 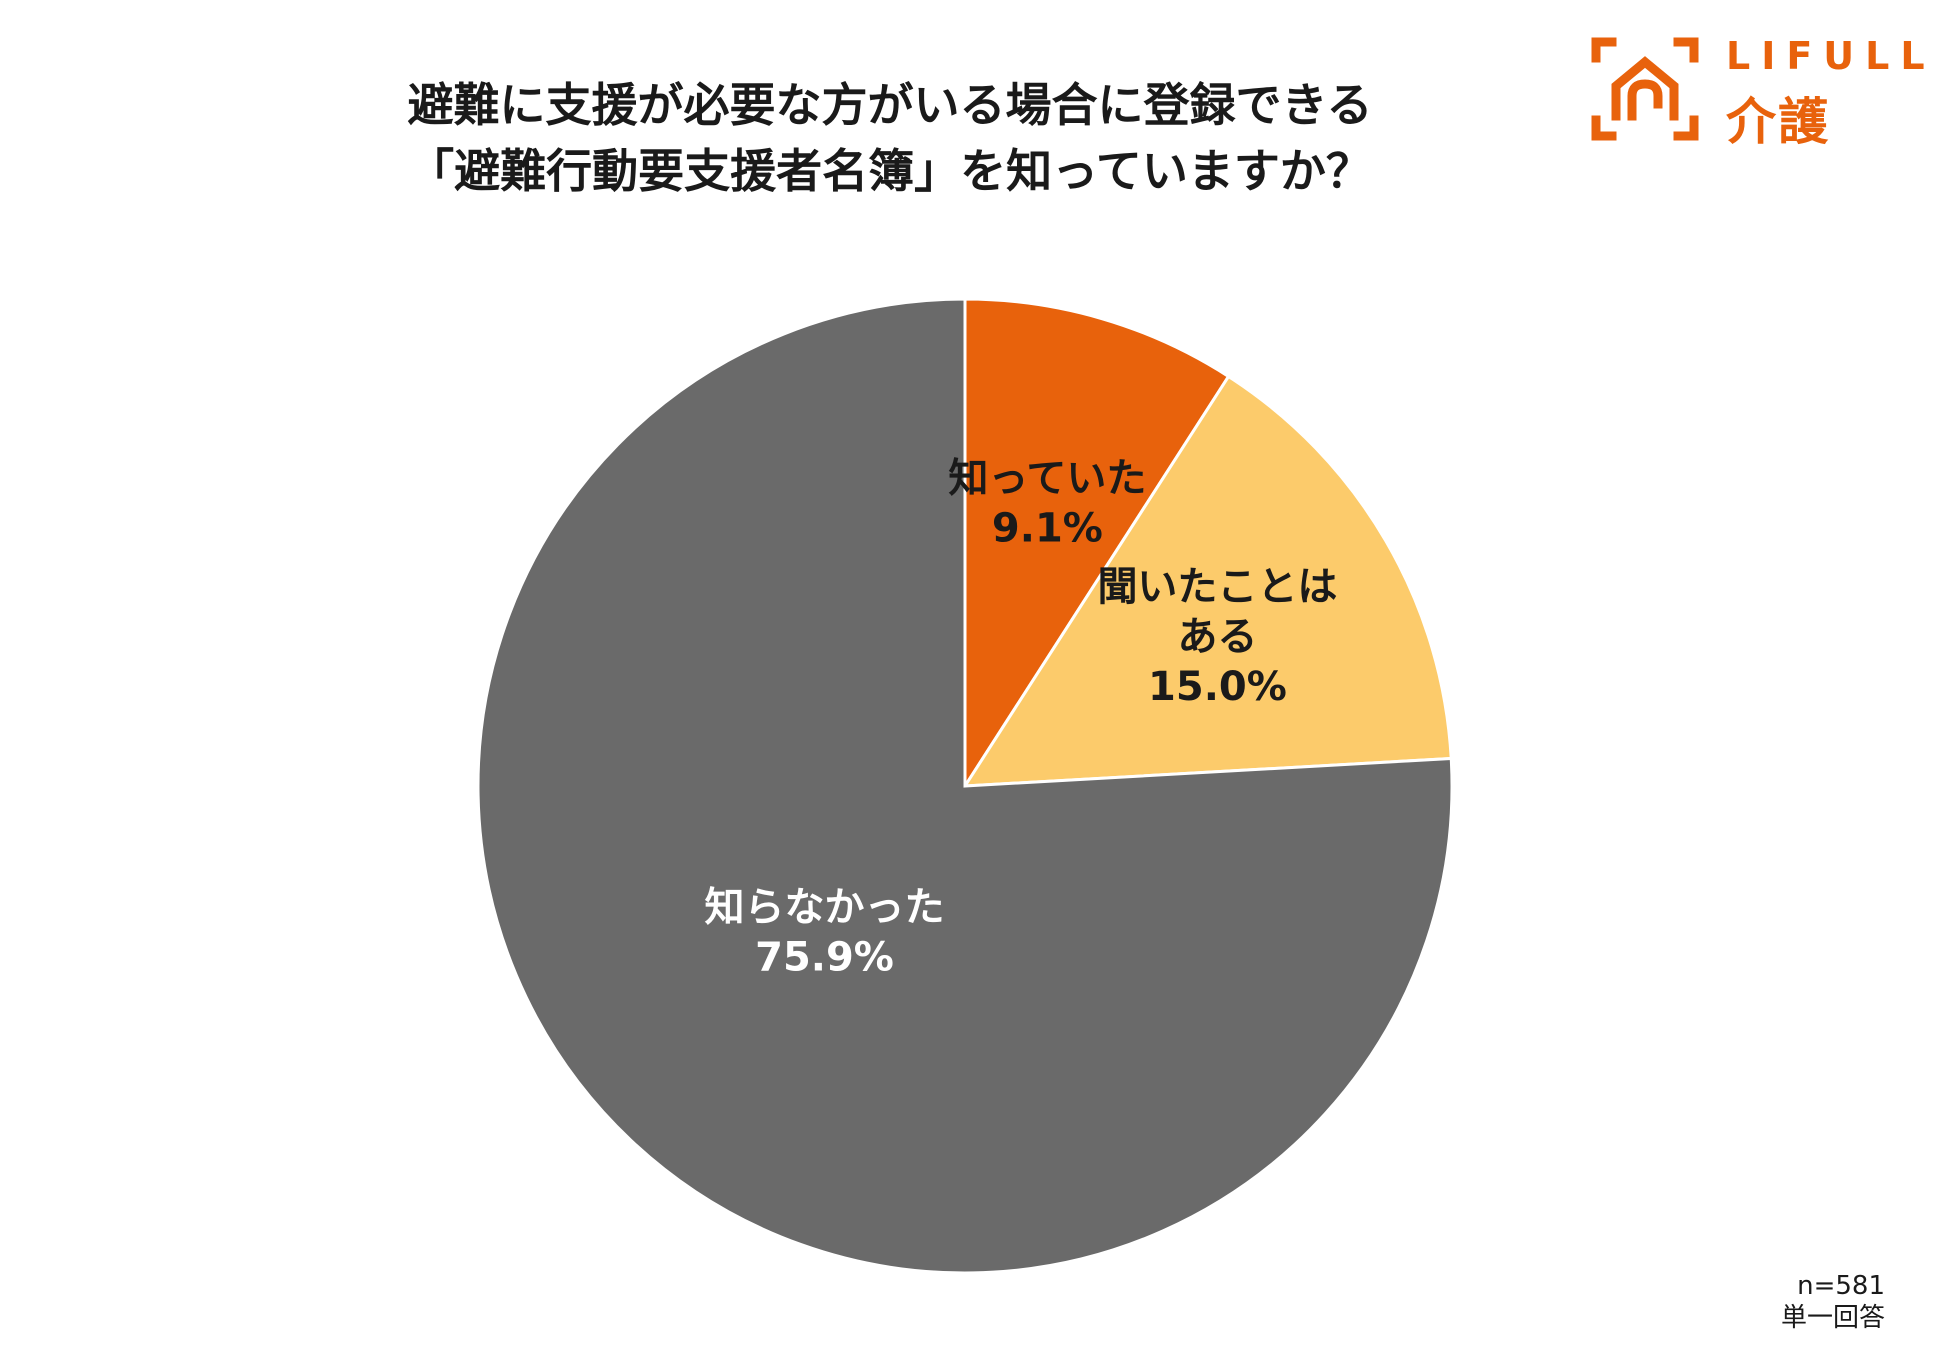 I want to click on pie-slice-value-1: 15.0%, so click(x=1217, y=687).